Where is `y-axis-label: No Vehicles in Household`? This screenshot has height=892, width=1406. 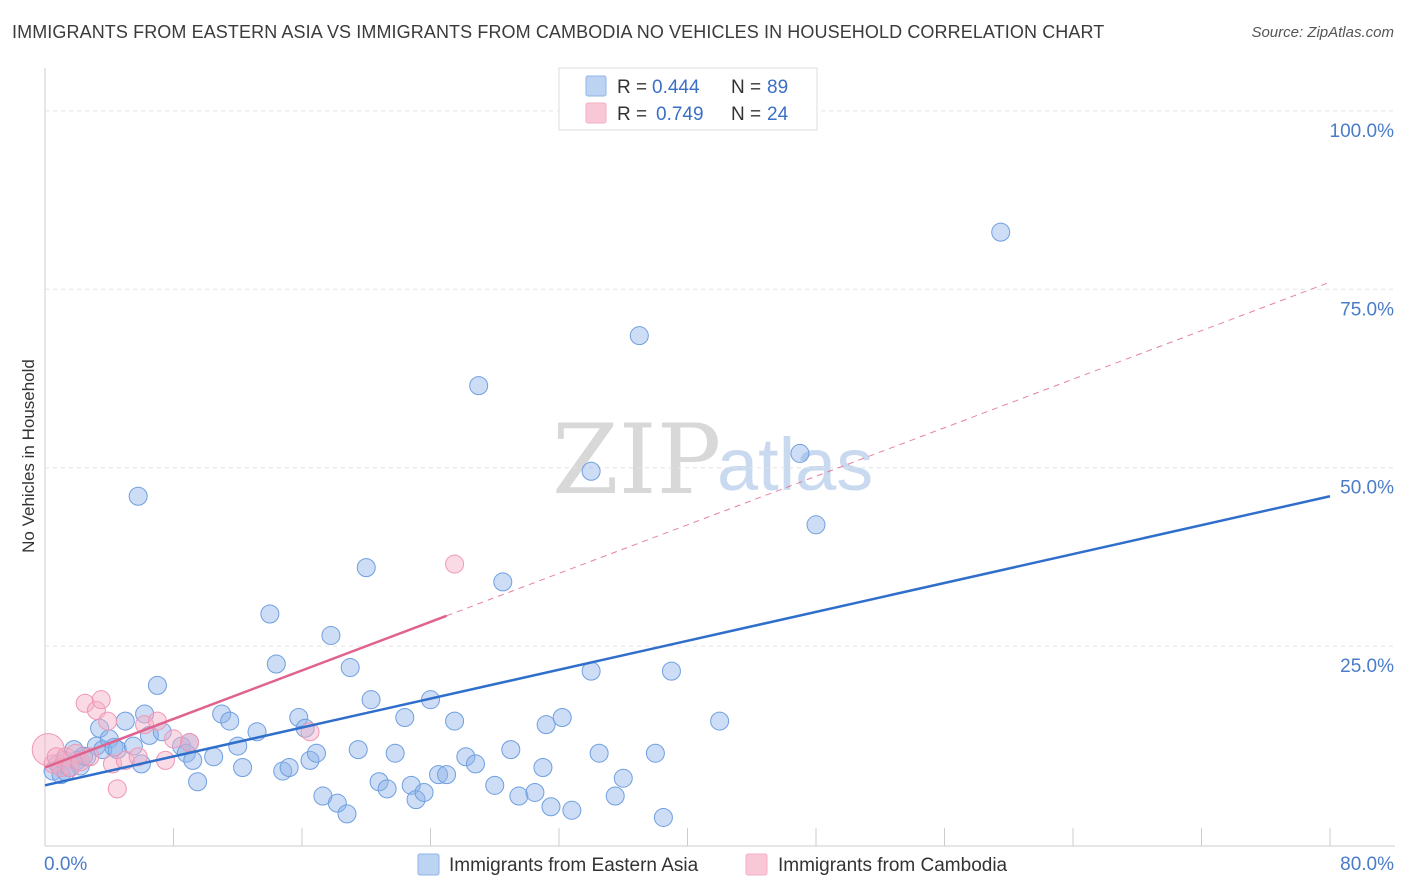
y-axis-label: No Vehicles in Household is located at coordinates (28, 456).